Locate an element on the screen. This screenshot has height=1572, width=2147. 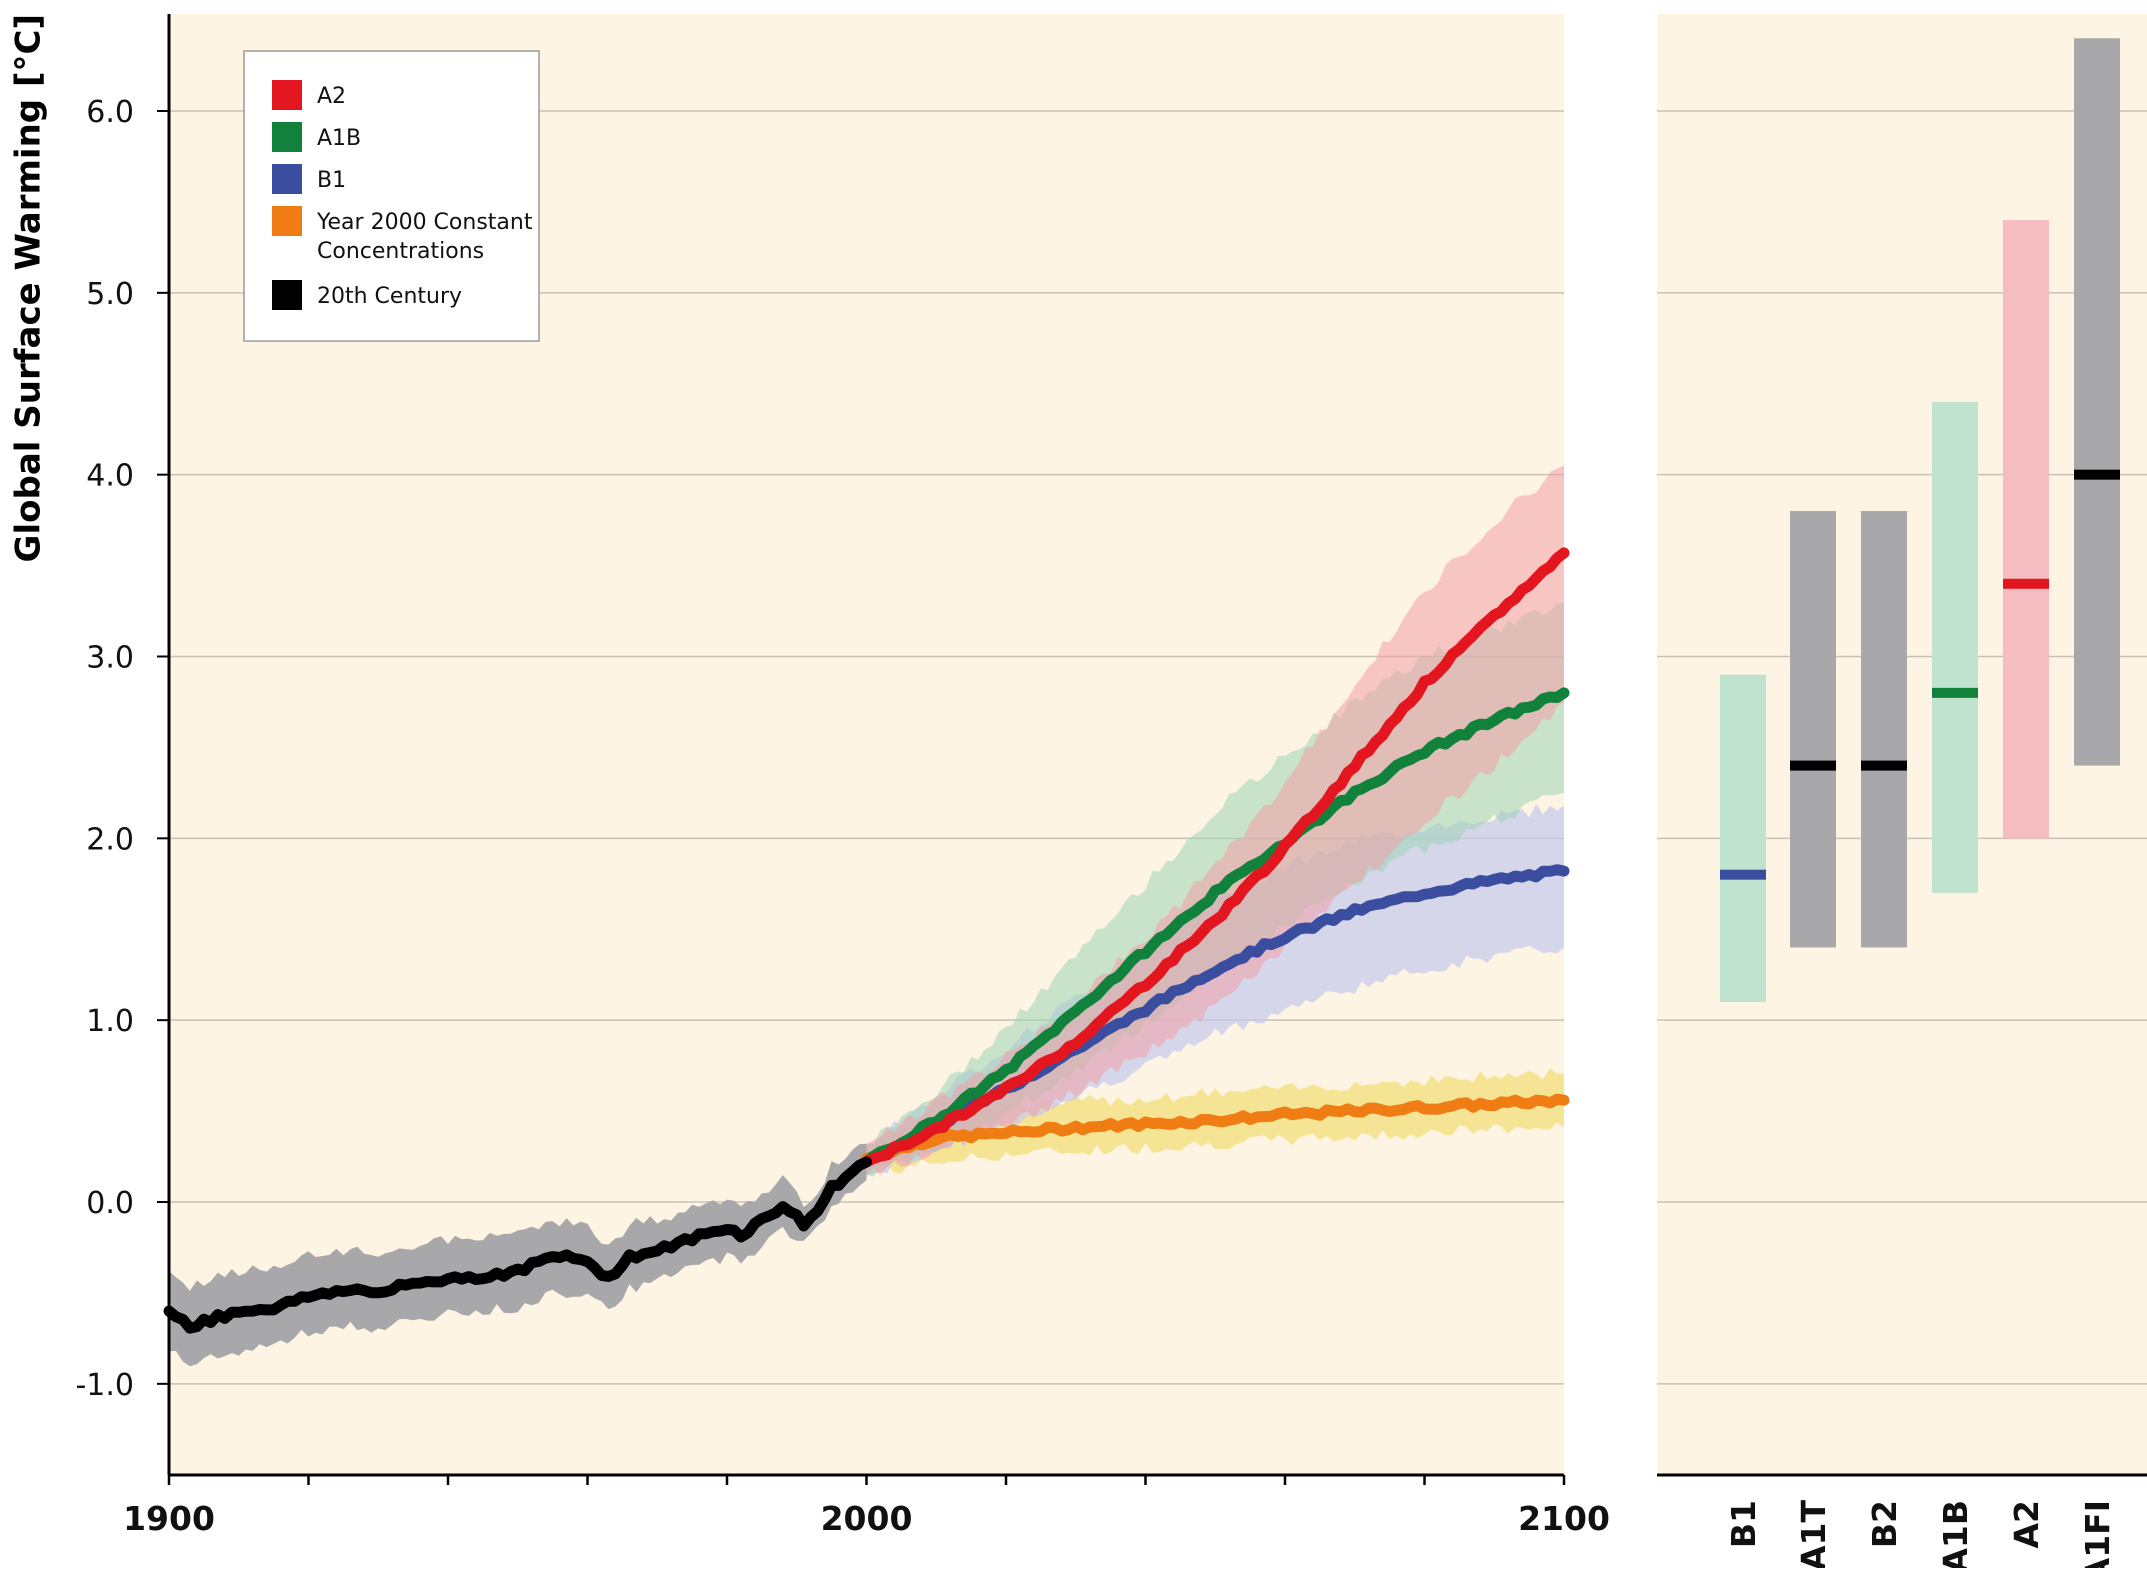
line-year-2000-constant-concentrations is located at coordinates (1215, 1128).